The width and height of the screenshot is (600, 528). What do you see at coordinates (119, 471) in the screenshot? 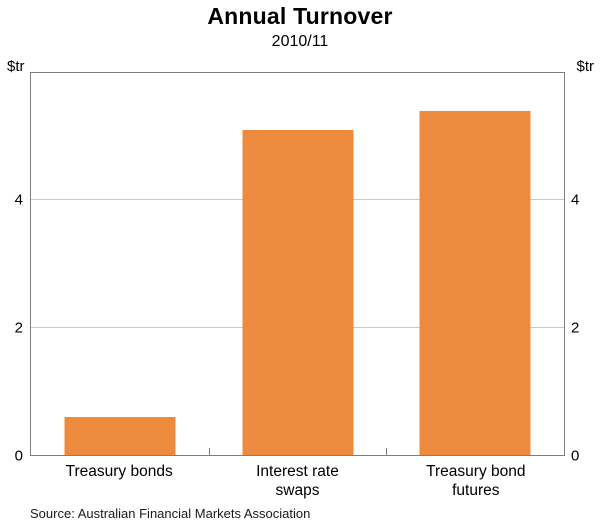
I see `x-label-treasury-bonds: Treasury bonds` at bounding box center [119, 471].